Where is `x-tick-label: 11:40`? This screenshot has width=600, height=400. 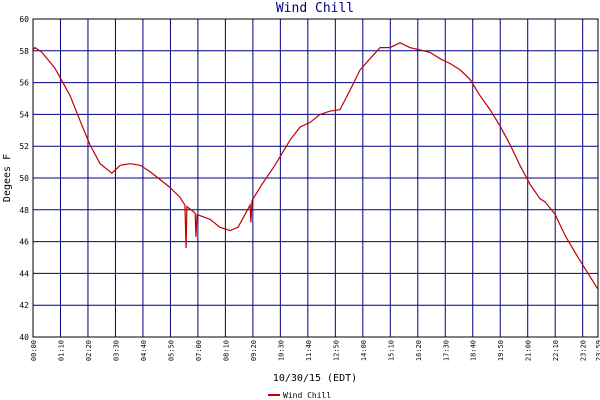 x-tick-label: 11:40 is located at coordinates (309, 350).